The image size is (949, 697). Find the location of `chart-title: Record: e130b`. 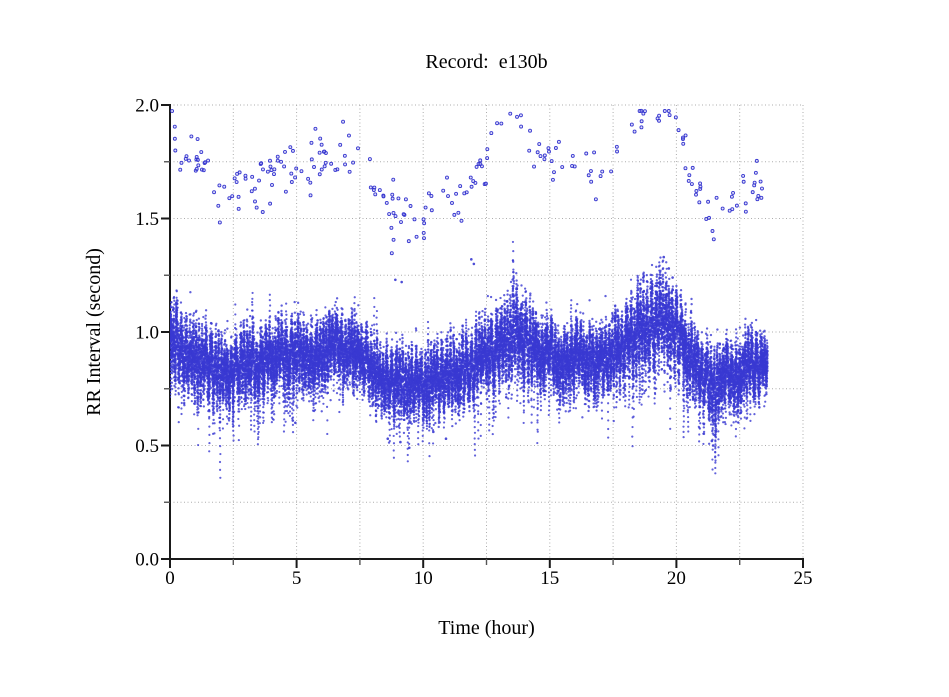

chart-title: Record: e130b is located at coordinates (486, 62).